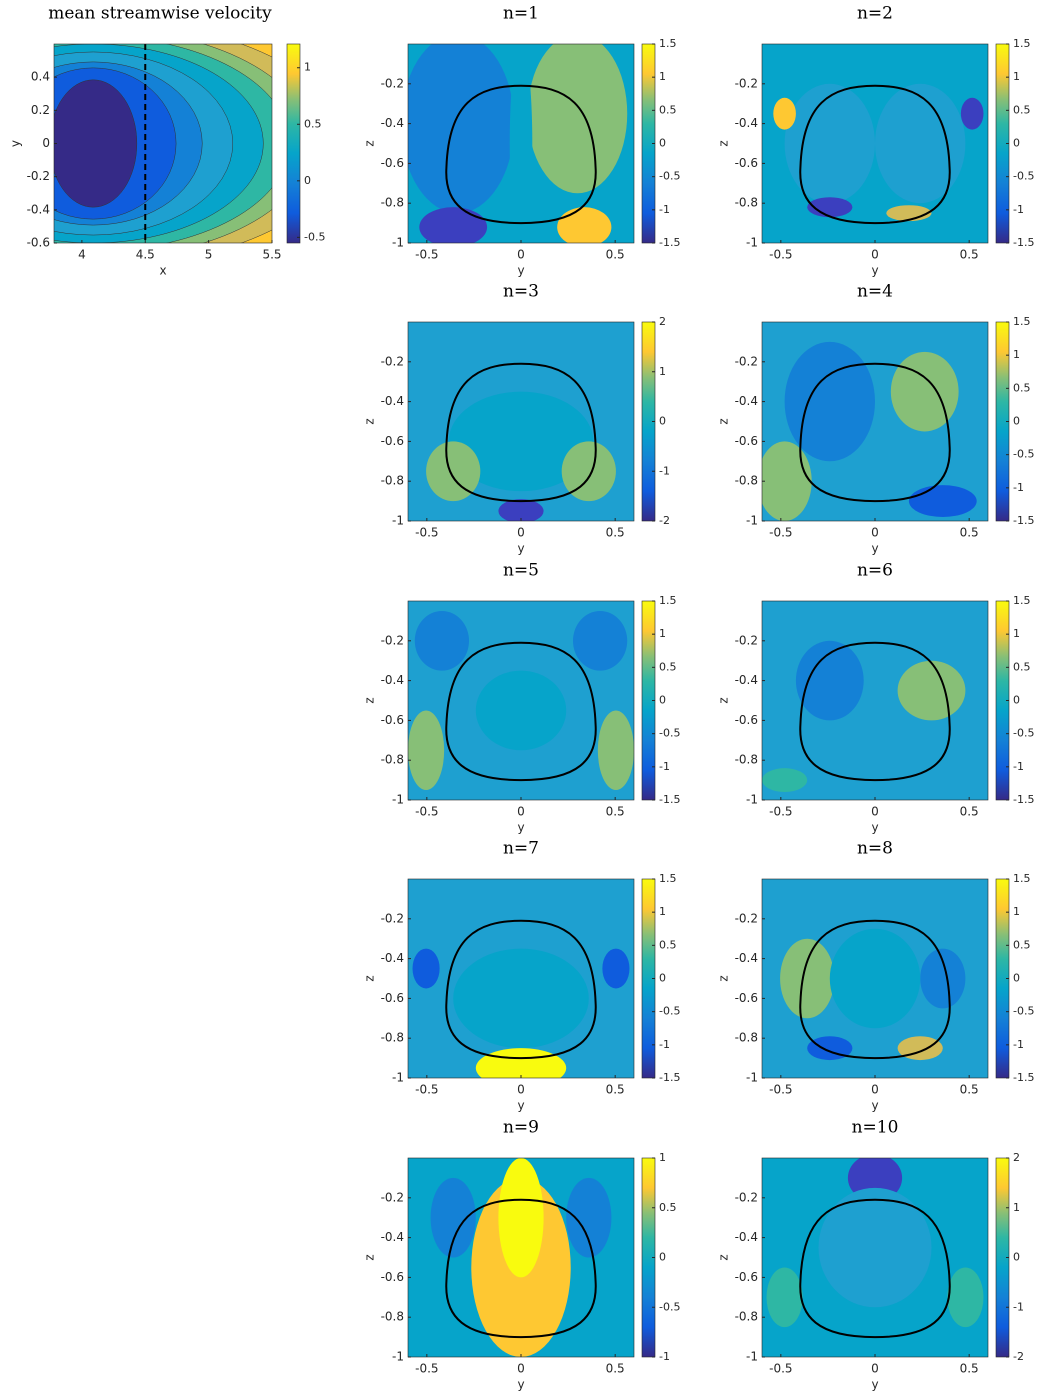  What do you see at coordinates (521, 849) in the screenshot?
I see `subplot-title: n=7` at bounding box center [521, 849].